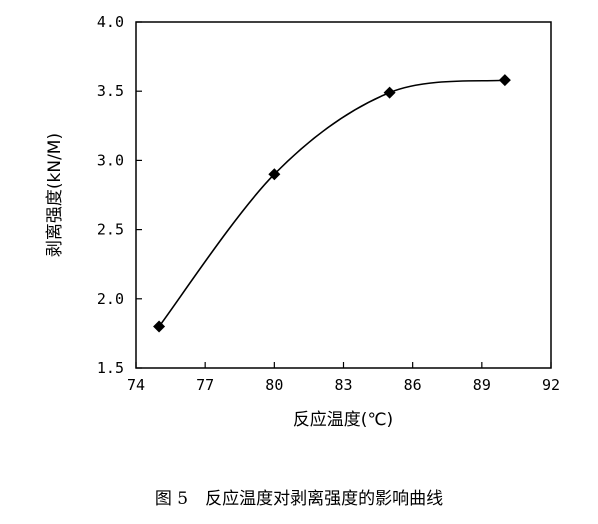 This screenshot has width=598, height=524. I want to click on x-axis-title: 反应温度(℃), so click(343, 420).